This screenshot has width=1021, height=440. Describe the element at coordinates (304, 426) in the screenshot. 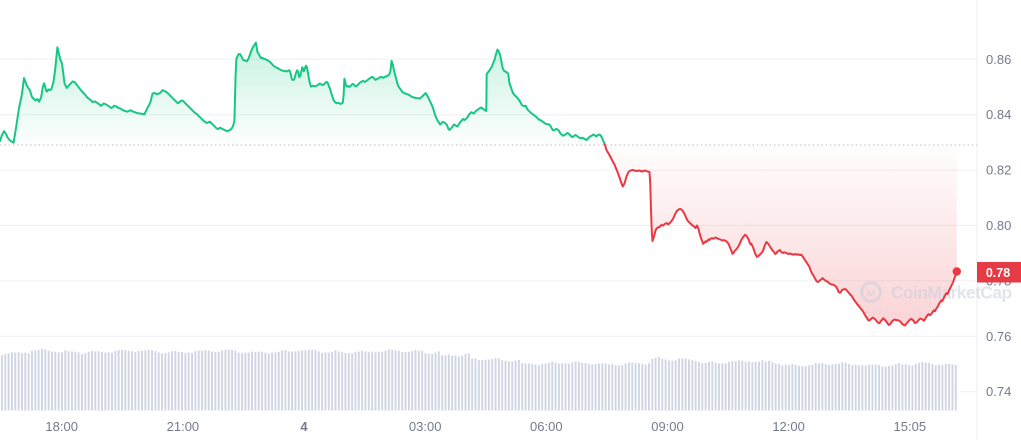

I see `svg-text: 4` at that location.